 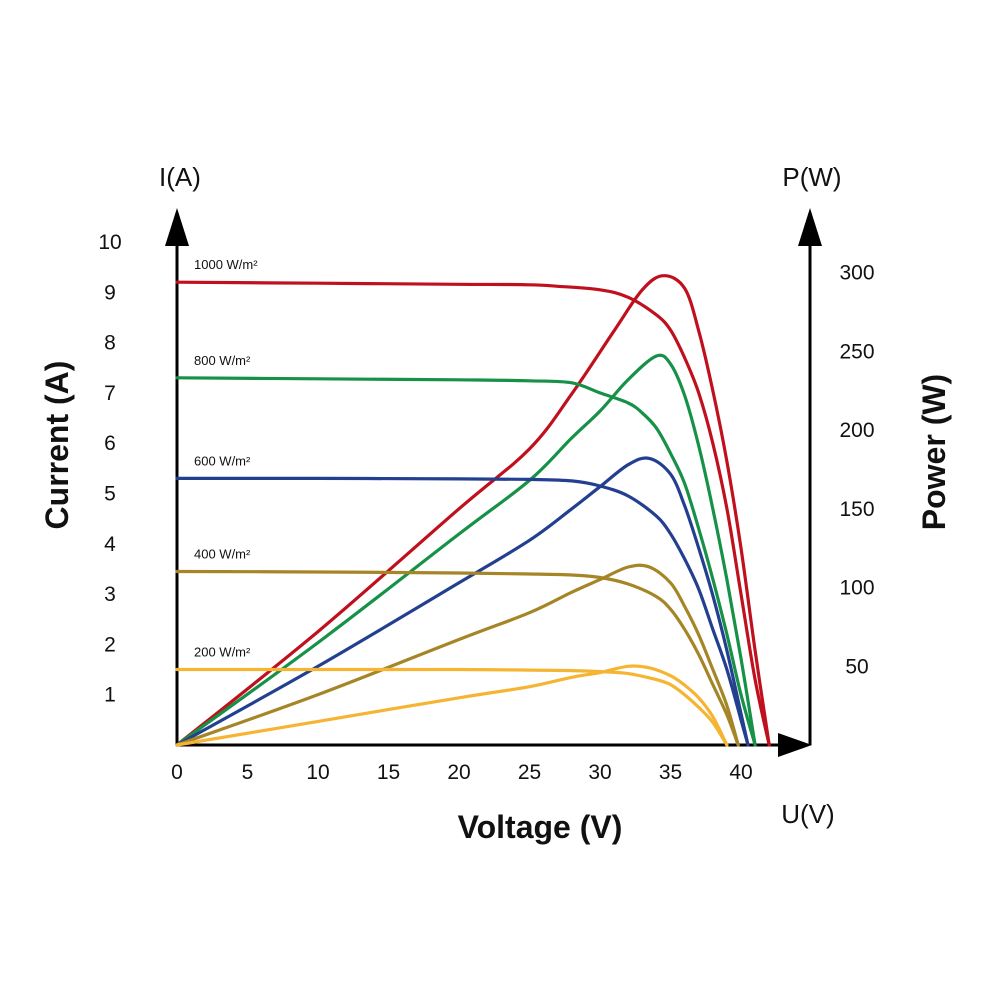 What do you see at coordinates (110, 544) in the screenshot?
I see `left-tick-label: 4` at bounding box center [110, 544].